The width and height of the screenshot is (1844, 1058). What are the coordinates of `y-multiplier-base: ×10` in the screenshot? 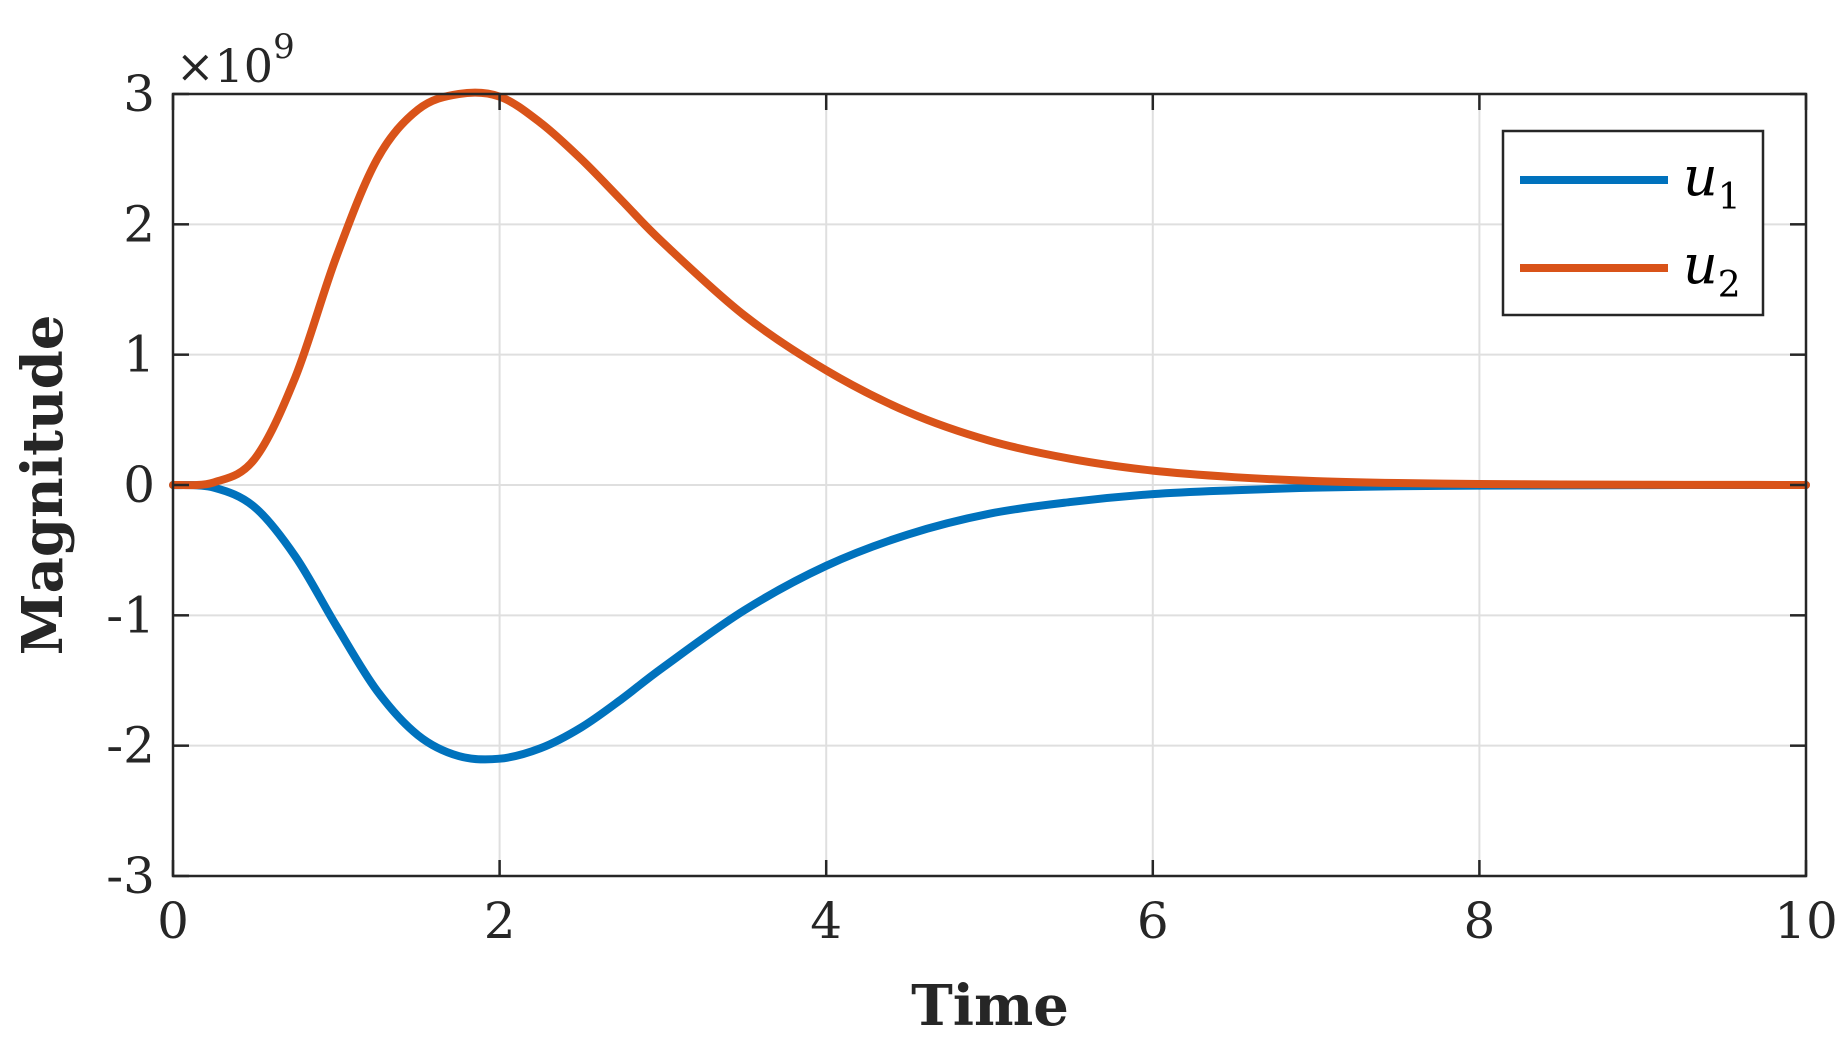 It's located at (224, 66).